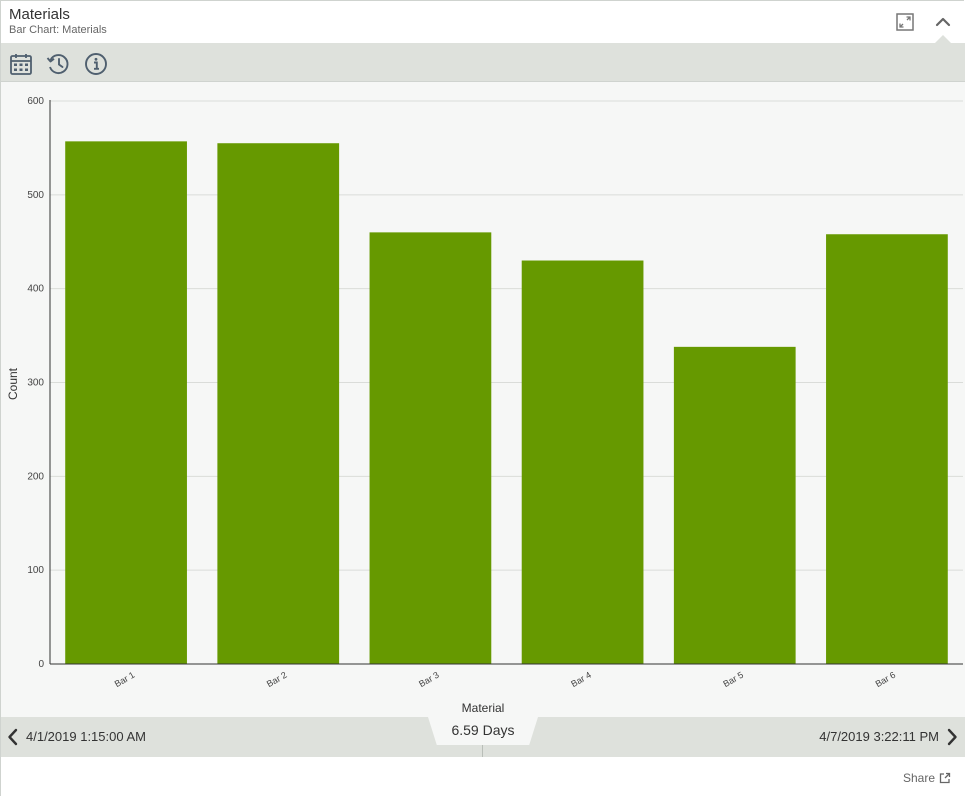 The image size is (966, 801). I want to click on range-start-time: 4/1/2019 1:15:00 AM, so click(86, 736).